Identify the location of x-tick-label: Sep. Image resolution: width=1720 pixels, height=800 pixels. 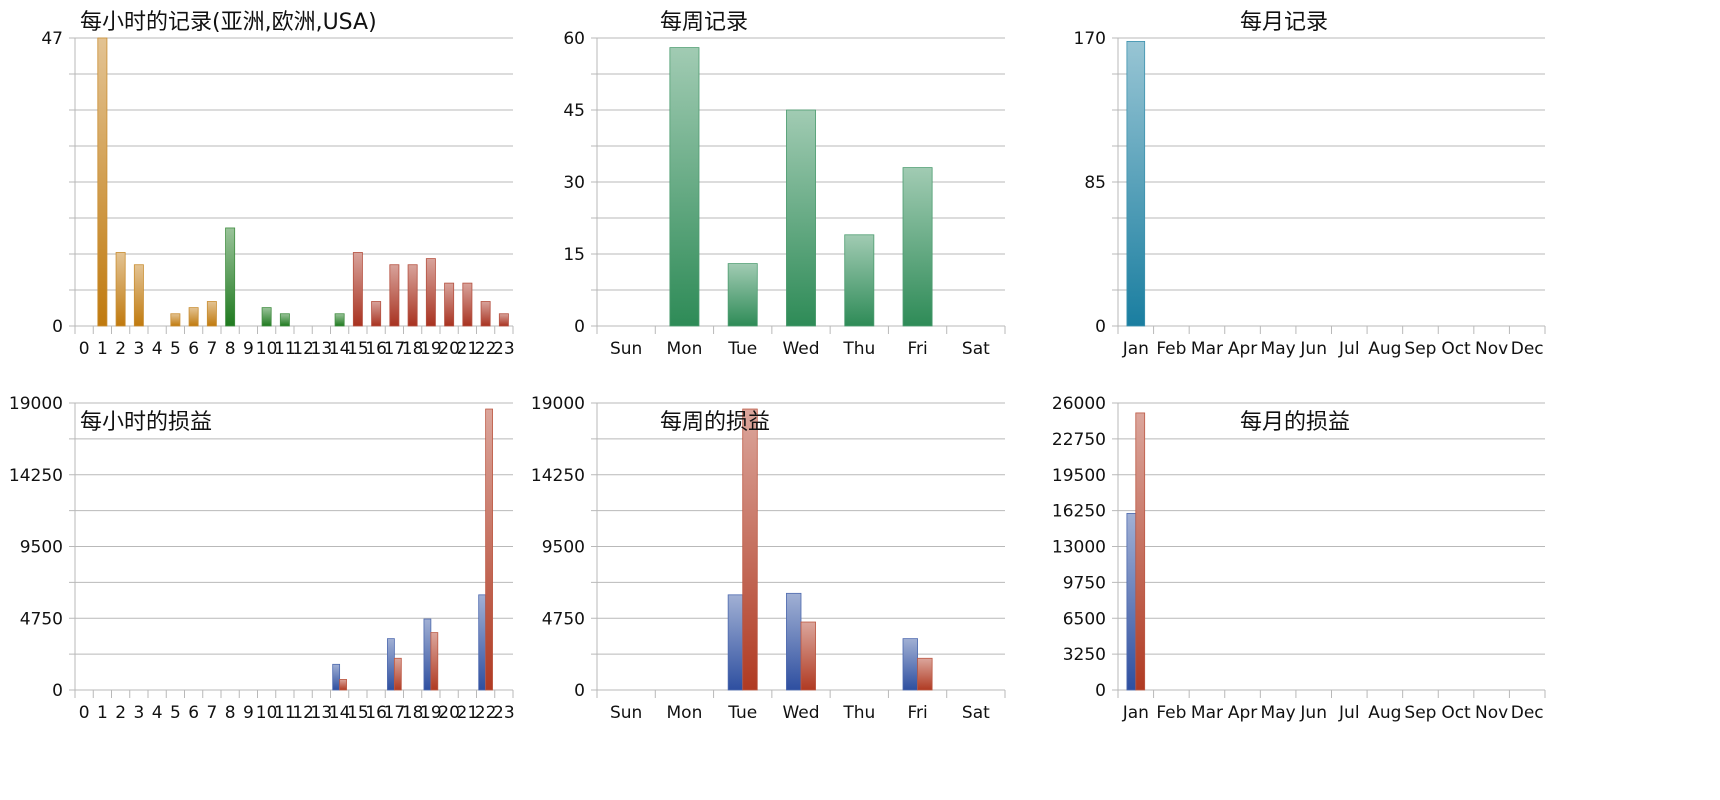
(1420, 349).